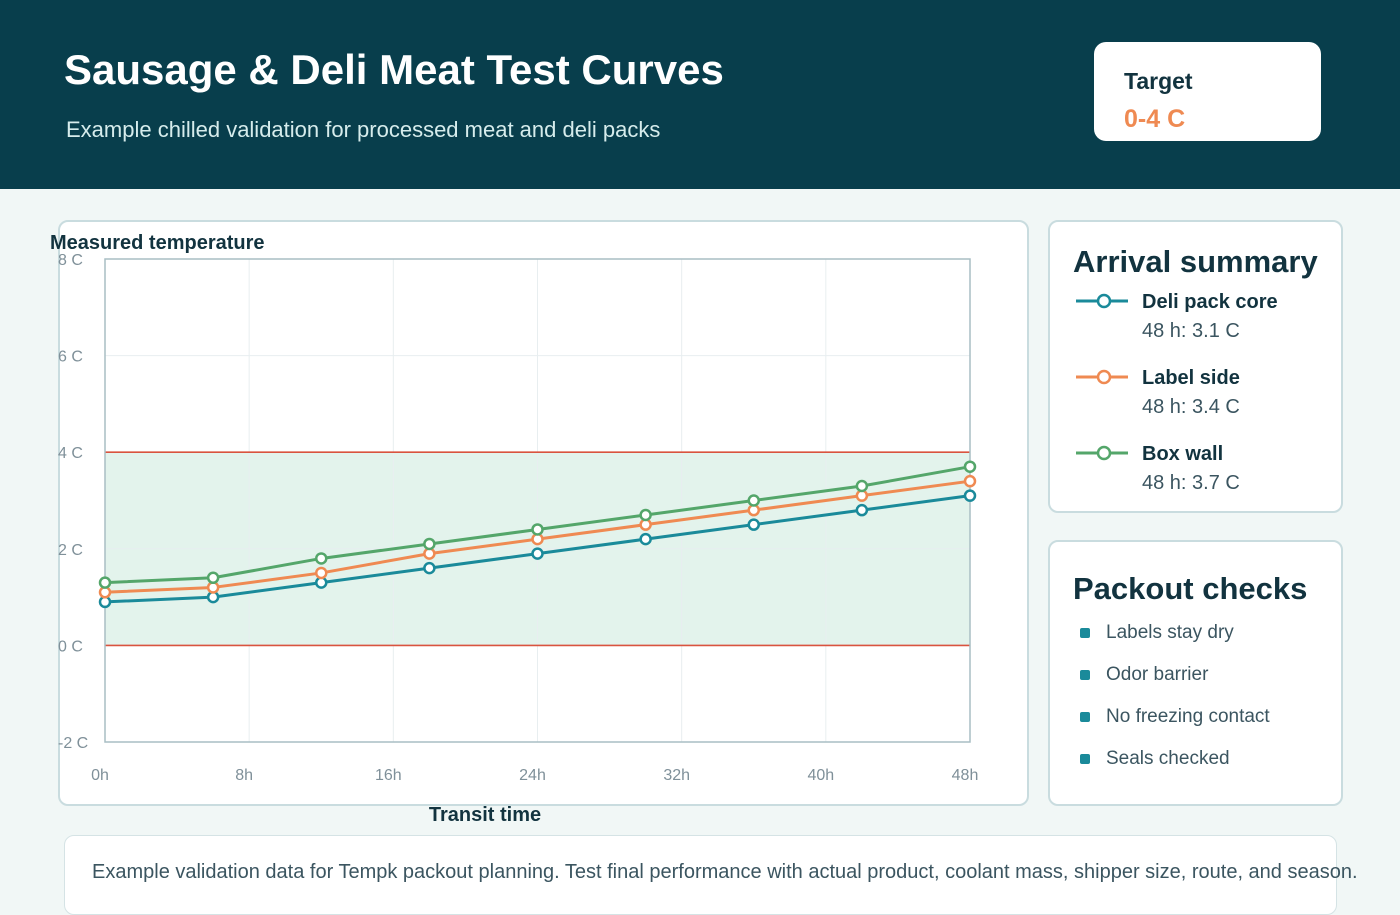 Image resolution: width=1400 pixels, height=915 pixels. Describe the element at coordinates (100, 775) in the screenshot. I see `x-tick-label: 0h` at that location.